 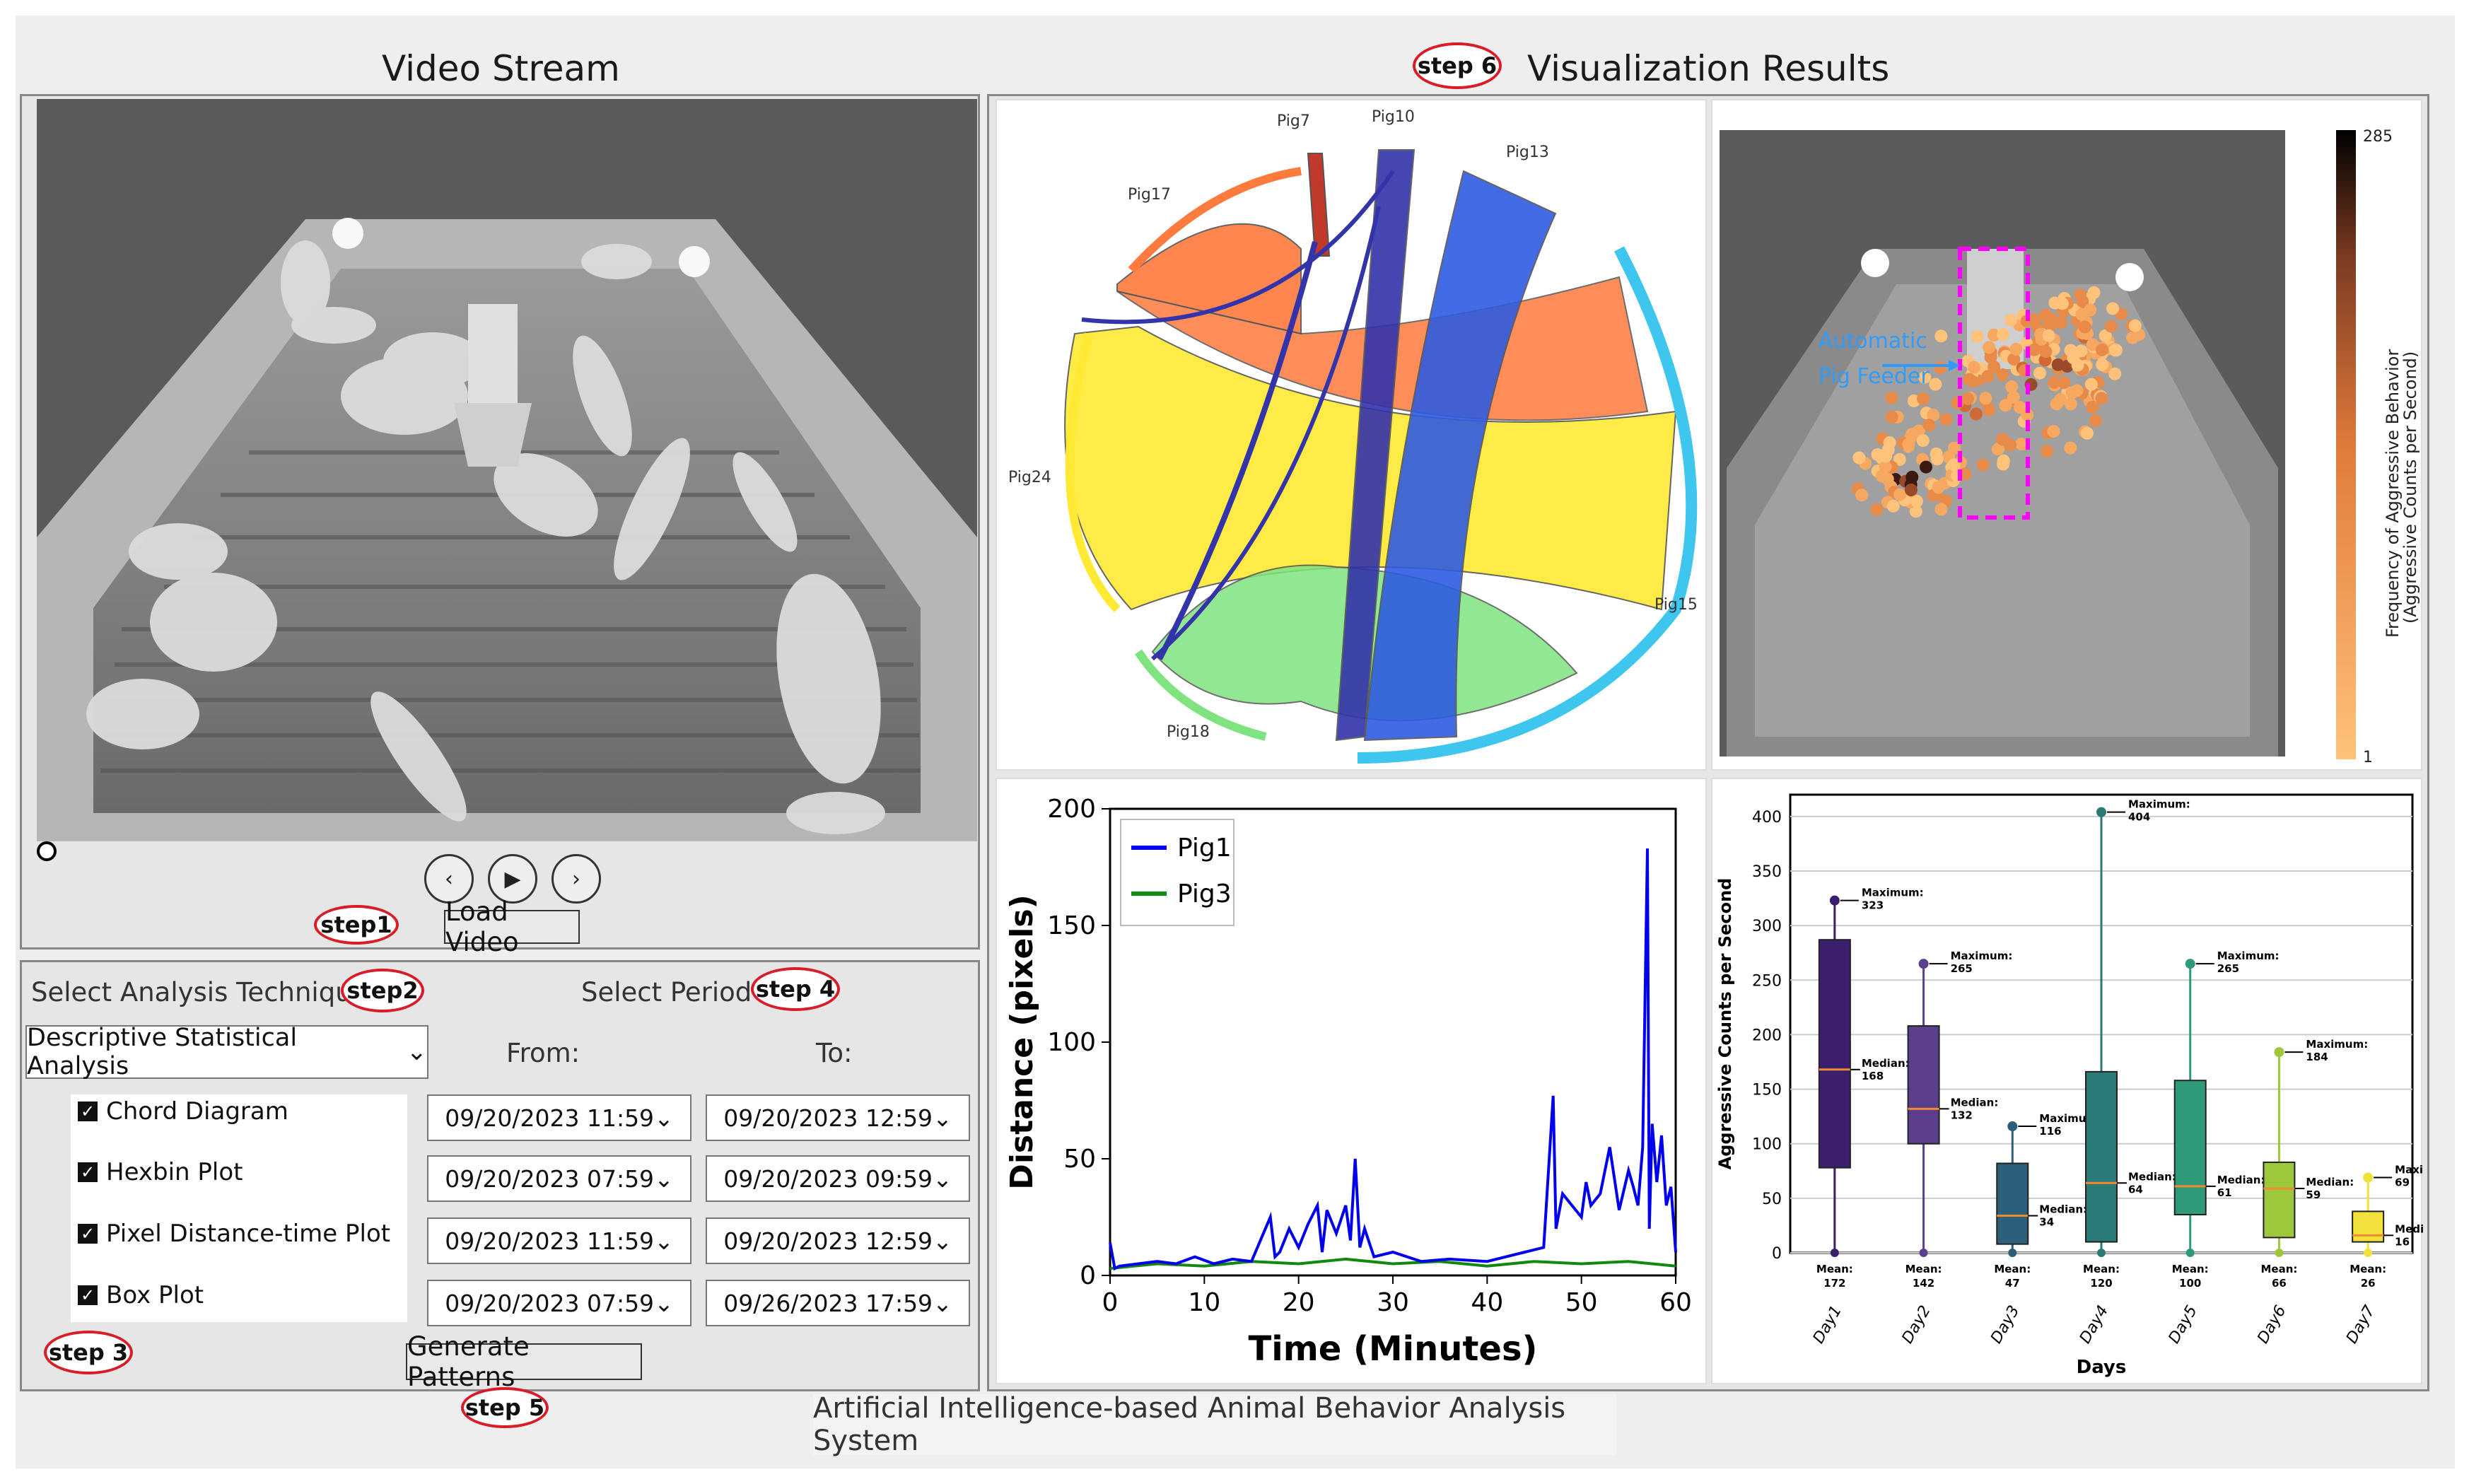 I want to click on from-date-4: 09/20/2023 07:59 ⌄, so click(x=559, y=1303).